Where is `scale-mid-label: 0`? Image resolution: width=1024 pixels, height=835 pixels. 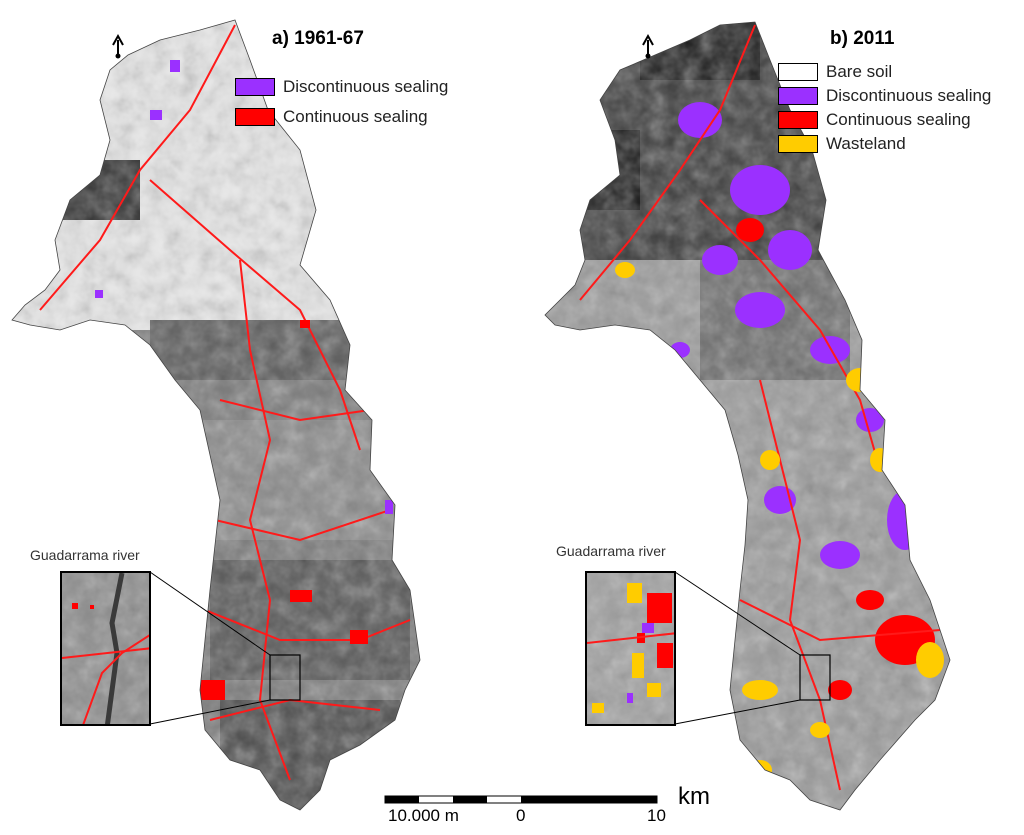 scale-mid-label: 0 is located at coordinates (521, 815).